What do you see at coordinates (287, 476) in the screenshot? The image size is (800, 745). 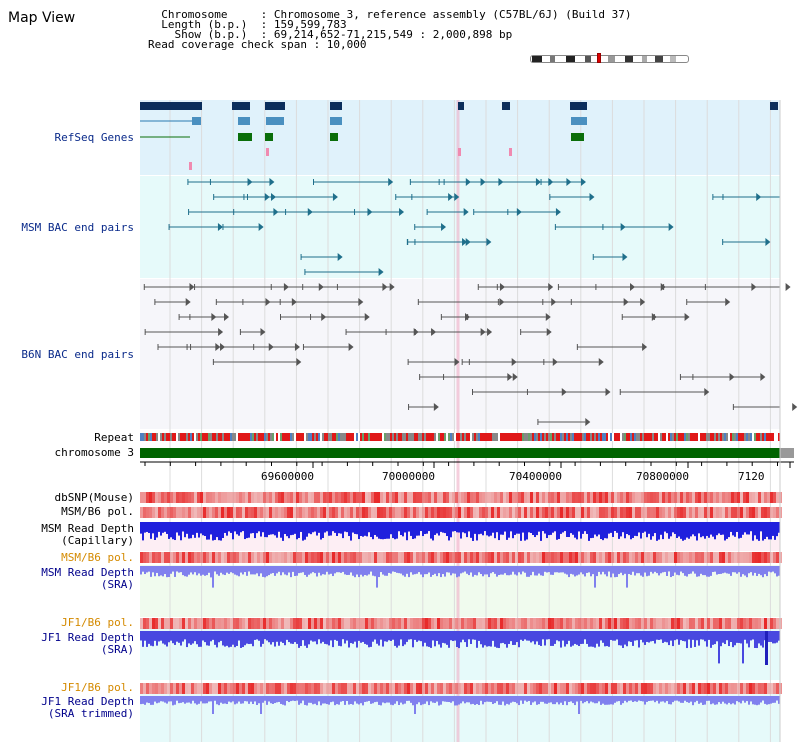 I see `axis-tick-label: 69600000` at bounding box center [287, 476].